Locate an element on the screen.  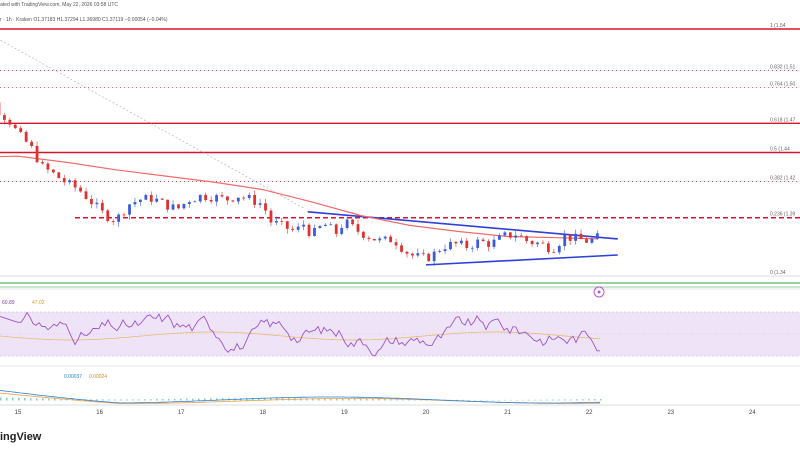
brand-text: ingView is located at coordinates (21, 437).